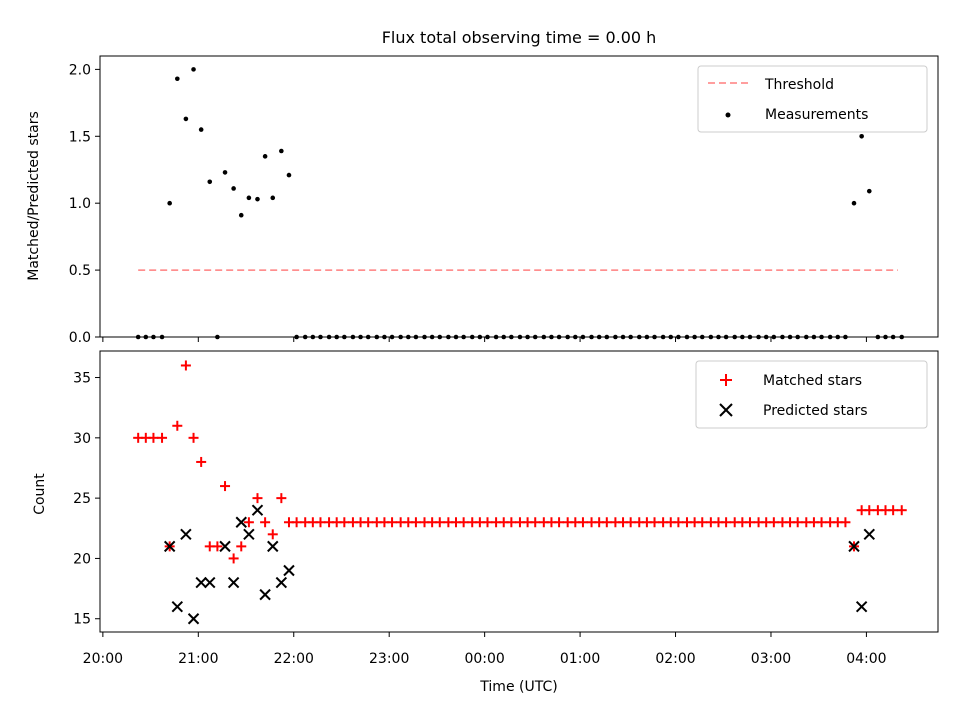 This screenshot has height=720, width=960. What do you see at coordinates (198, 659) in the screenshot?
I see `x-tick-label: 21:00` at bounding box center [198, 659].